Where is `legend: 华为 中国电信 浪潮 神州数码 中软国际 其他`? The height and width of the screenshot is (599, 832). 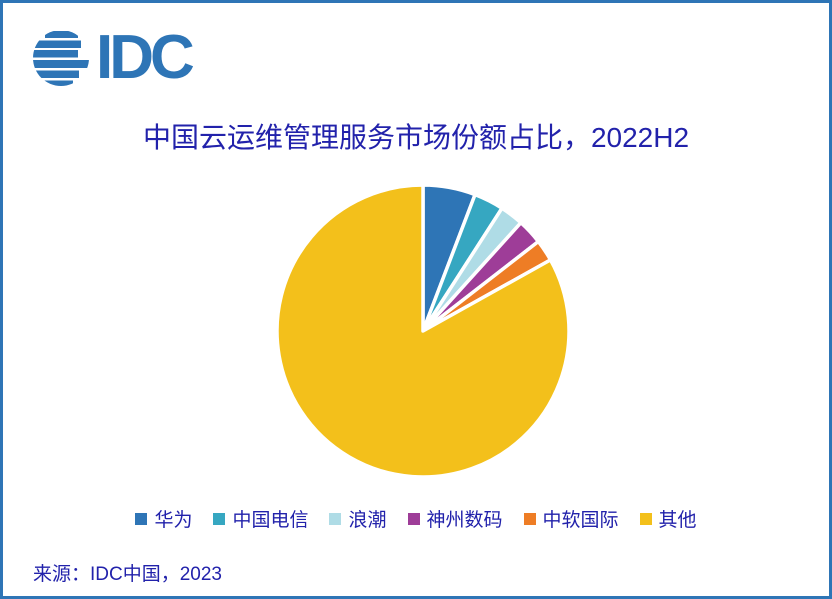
legend: 华为 中国电信 浪潮 神州数码 中软国际 其他 is located at coordinates (416, 518).